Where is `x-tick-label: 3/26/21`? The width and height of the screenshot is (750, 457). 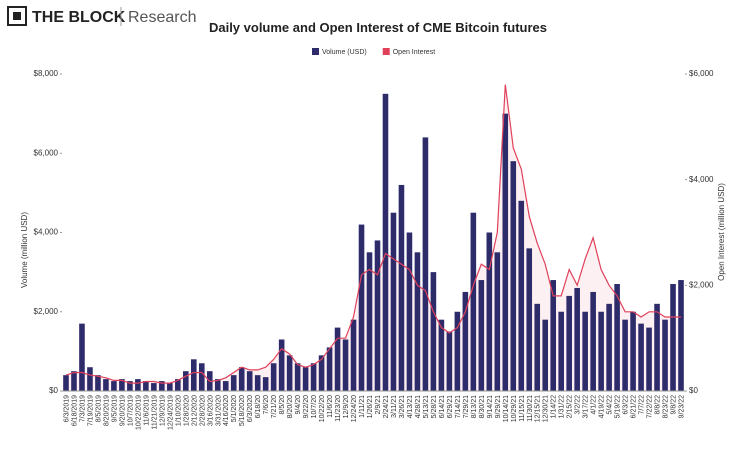 x-tick-label: 3/26/21 is located at coordinates (402, 406).